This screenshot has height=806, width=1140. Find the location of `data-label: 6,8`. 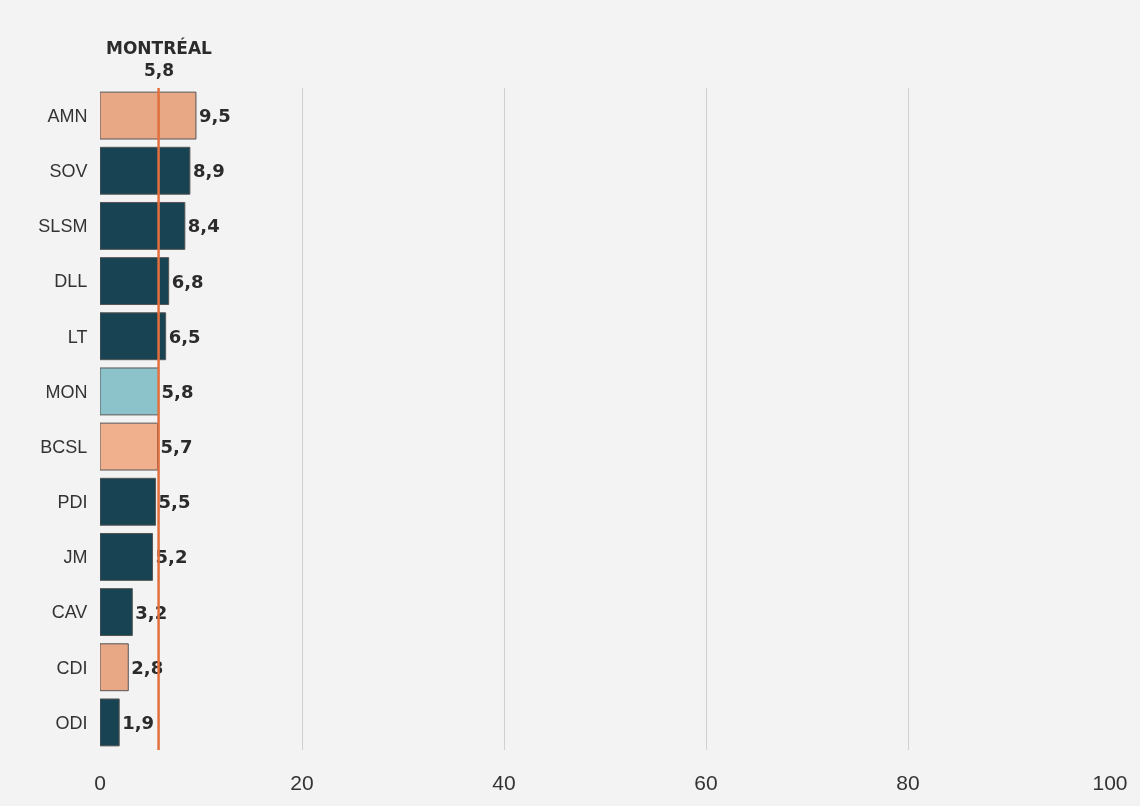

data-label: 6,8 is located at coordinates (187, 281).